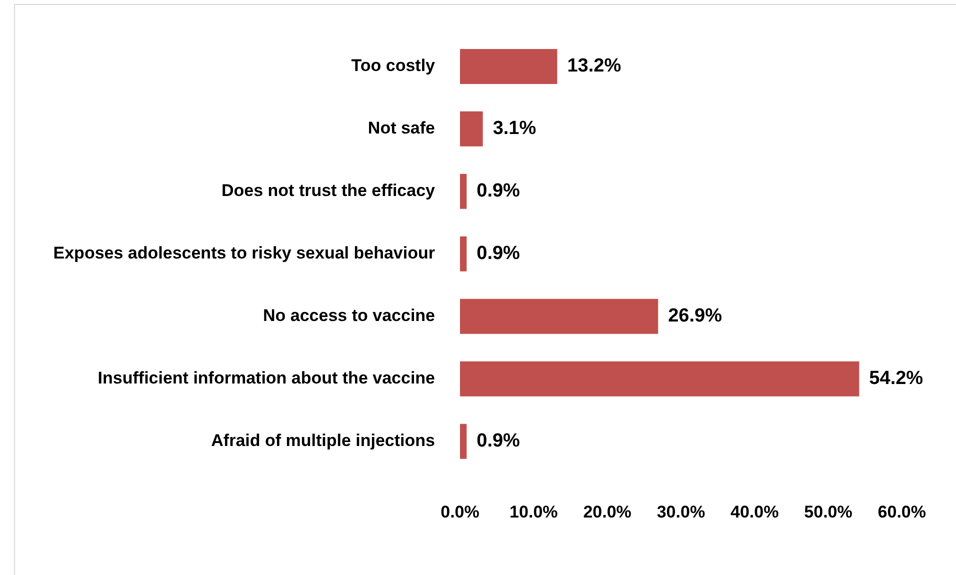  I want to click on x-tick-label: 30.0%, so click(681, 512).